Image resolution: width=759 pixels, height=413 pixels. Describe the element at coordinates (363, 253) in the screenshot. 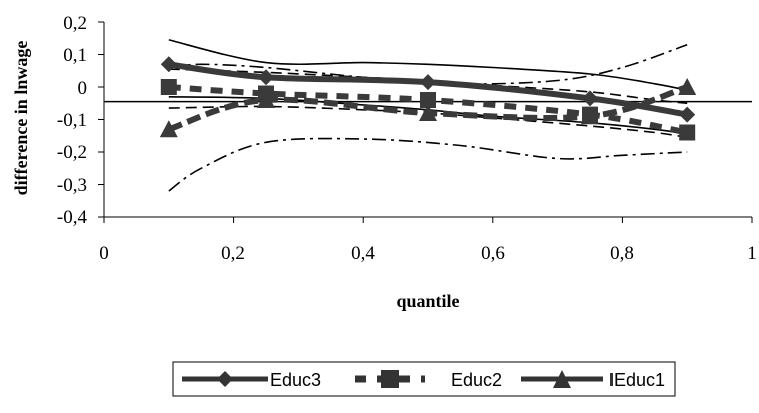

I see `x-tick-label: 0,4` at that location.